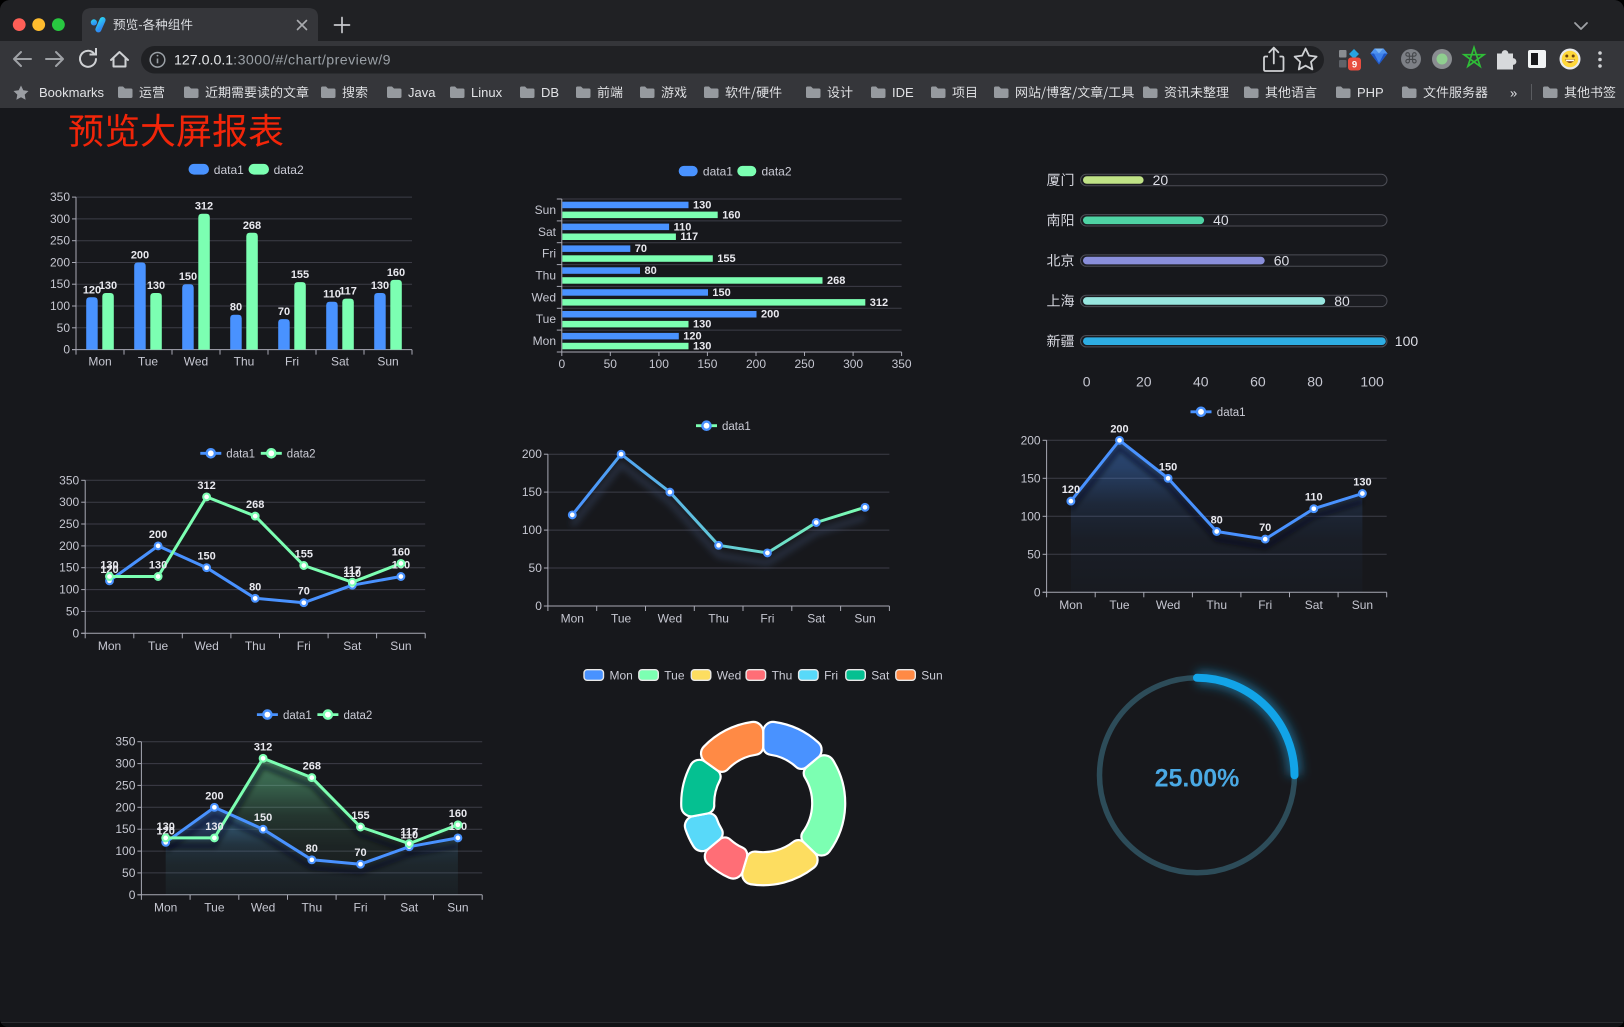  Describe the element at coordinates (255, 505) in the screenshot. I see `svg-text: 268` at that location.